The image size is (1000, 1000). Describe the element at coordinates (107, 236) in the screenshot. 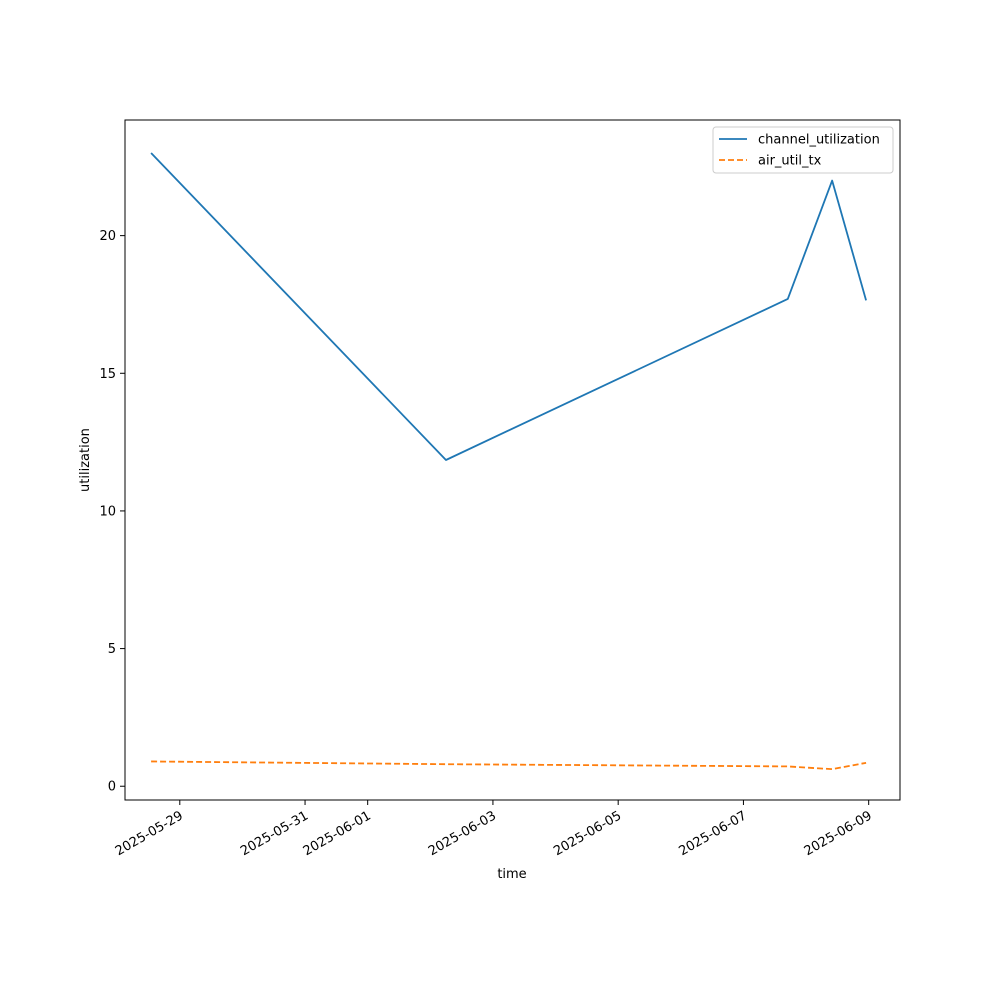

I see `y-tick-label: 20` at that location.